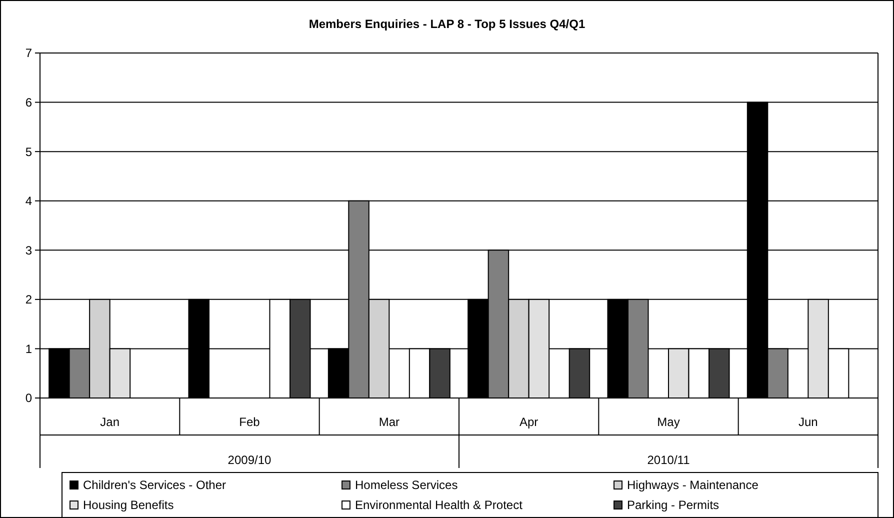 The width and height of the screenshot is (894, 518). I want to click on x-tick-label: Jan, so click(110, 422).